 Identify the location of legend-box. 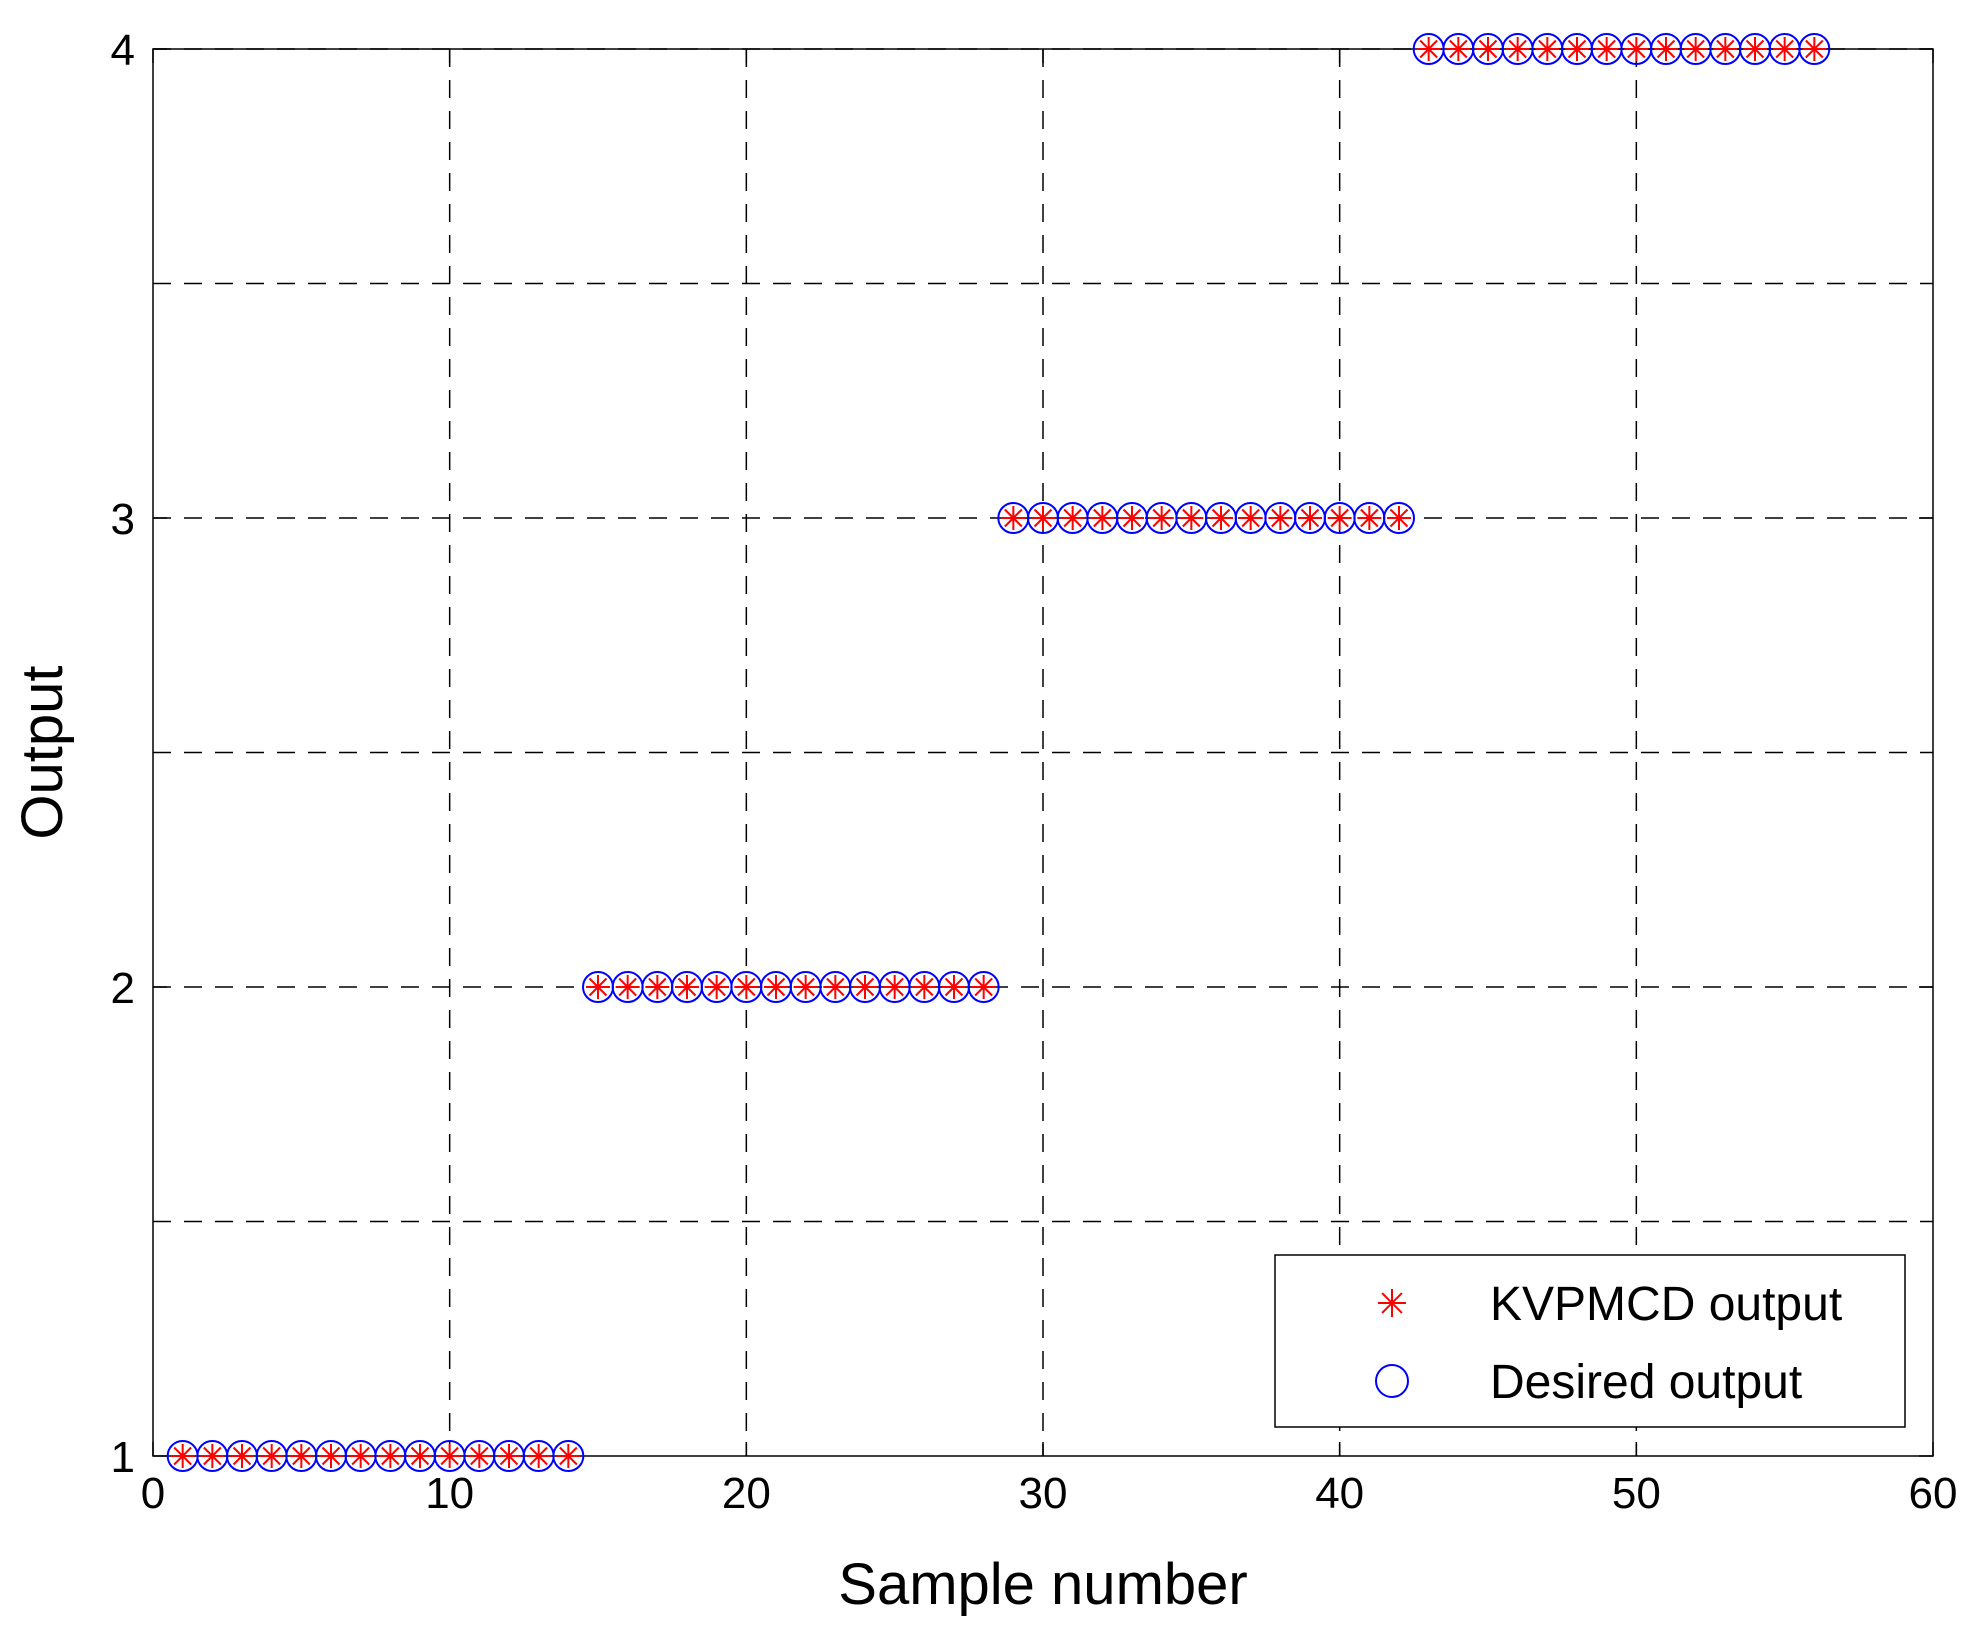
(1590, 1341).